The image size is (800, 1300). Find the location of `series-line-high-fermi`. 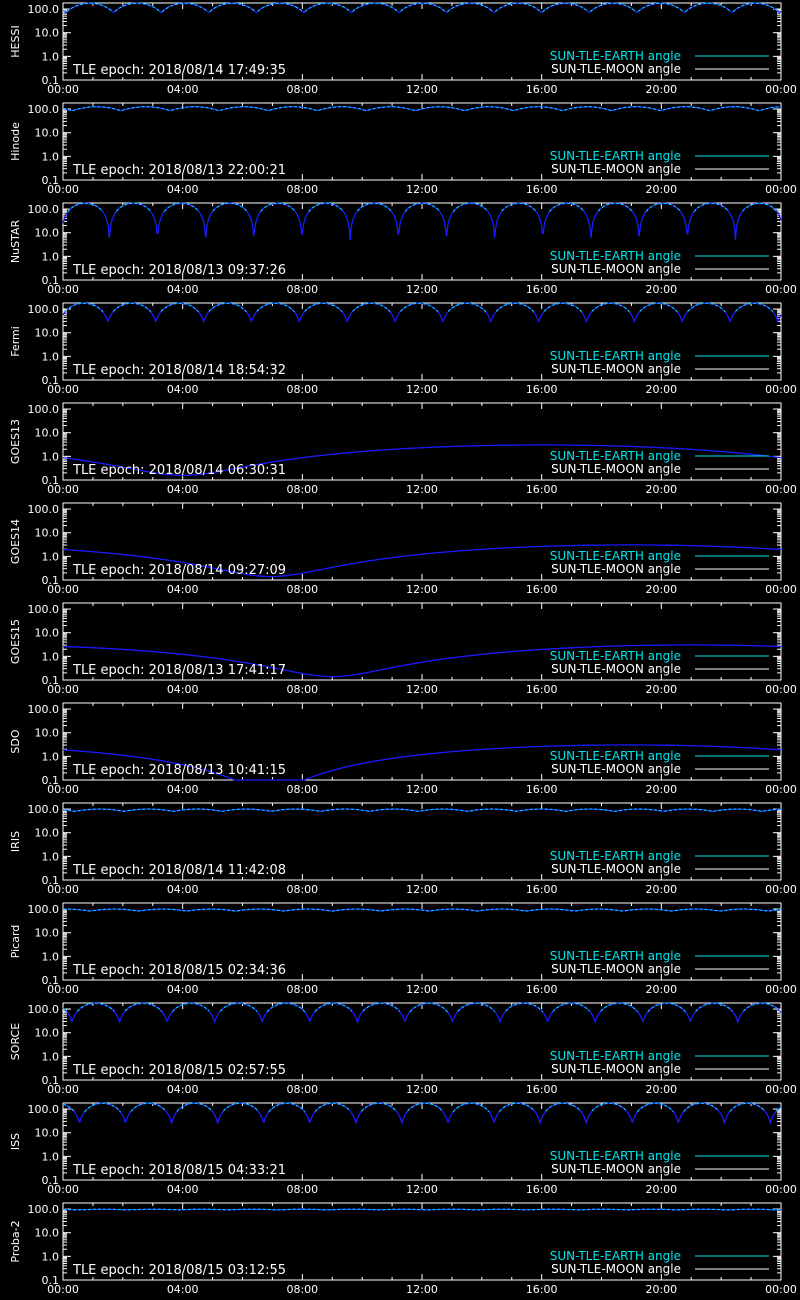

series-line-high-fermi is located at coordinates (419, 307).